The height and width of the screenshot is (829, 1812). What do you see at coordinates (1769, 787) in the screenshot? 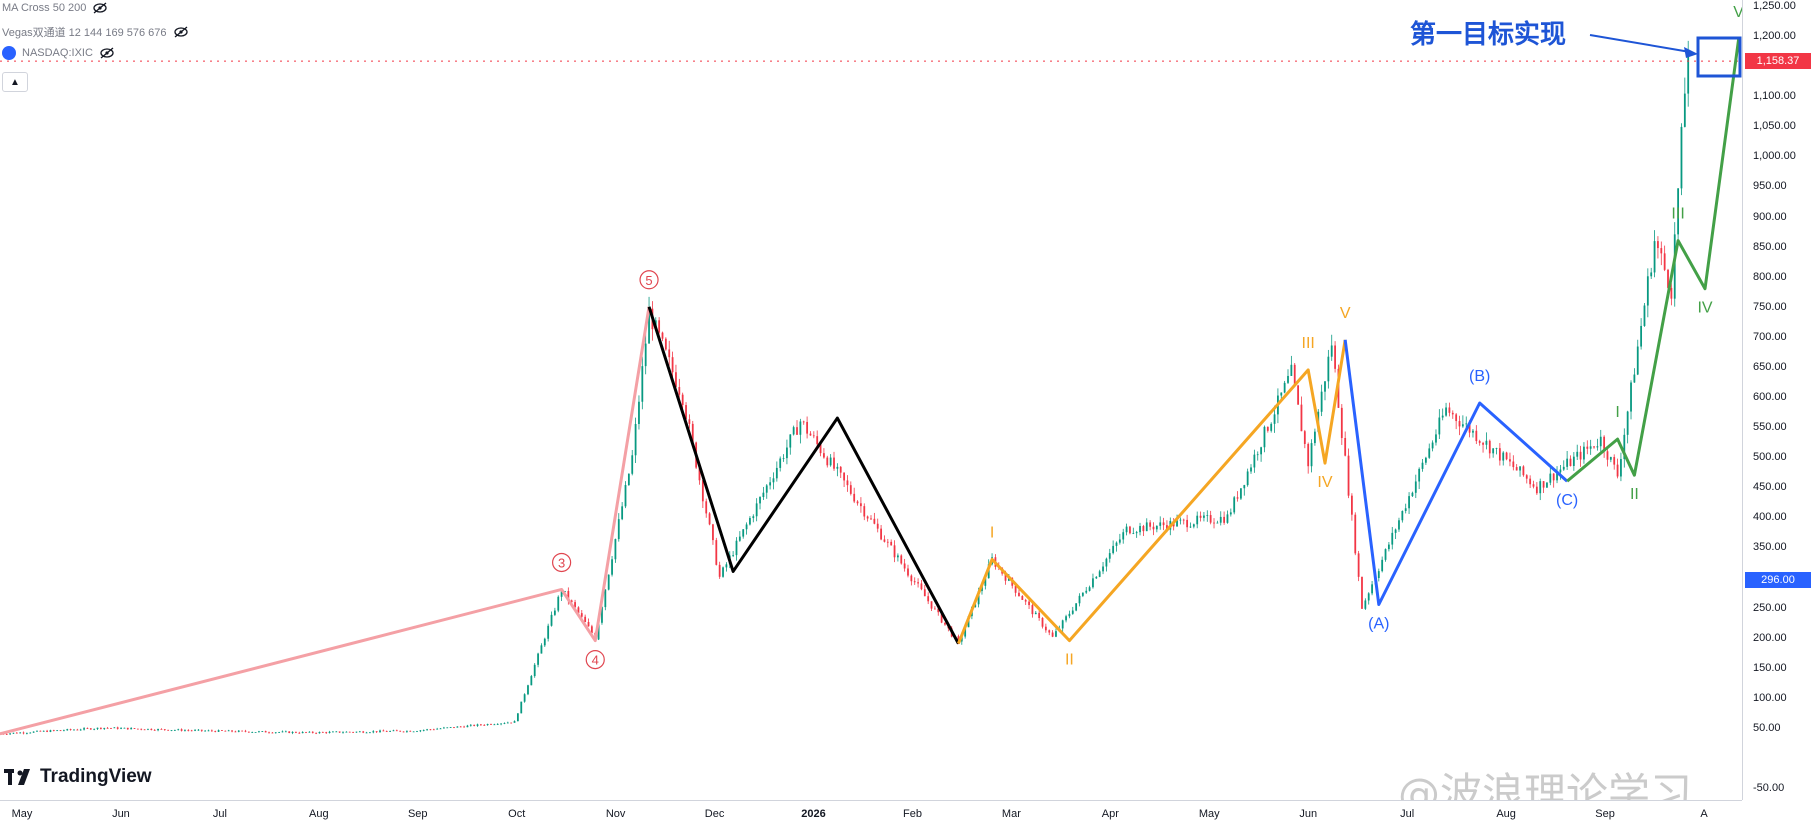
I see `price-tick: -50.00` at bounding box center [1769, 787].